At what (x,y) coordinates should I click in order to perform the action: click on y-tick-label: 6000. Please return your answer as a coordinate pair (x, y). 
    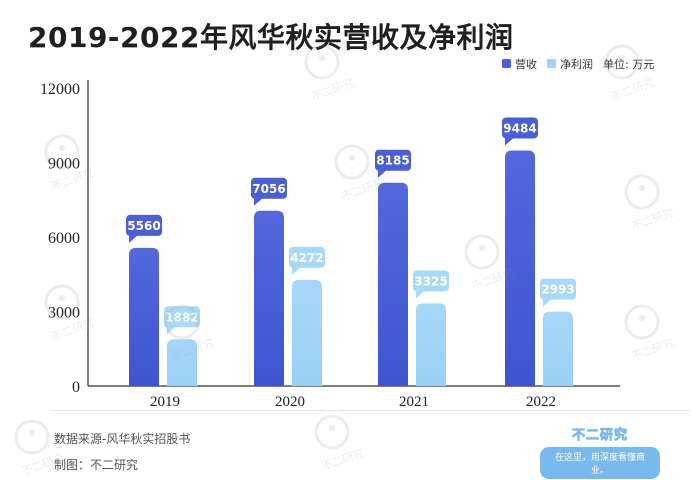
    Looking at the image, I should click on (64, 238).